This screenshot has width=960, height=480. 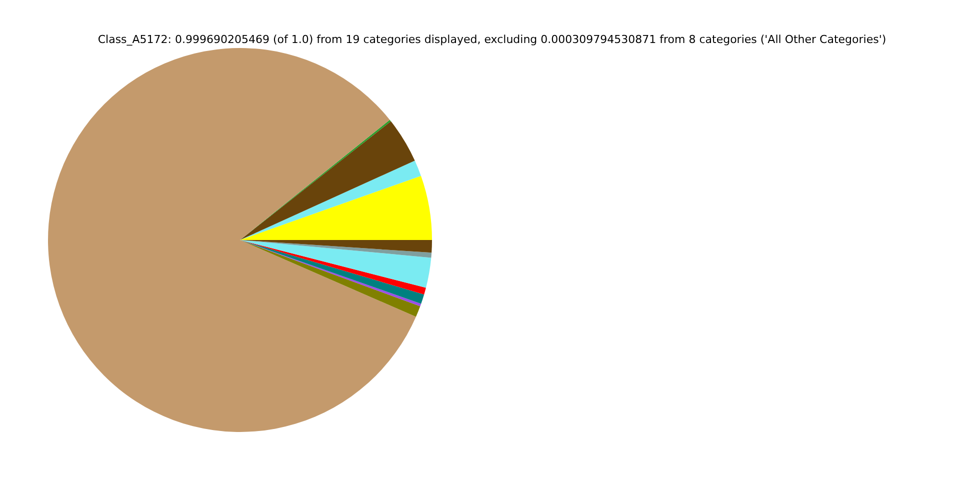 I want to click on text: Class_A5172: 0.999690205469 (of 1.0) from 19 categories displayed, excluding 0.000309794530871 from 8 categories ('All Other Categories'), so click(x=492, y=39).